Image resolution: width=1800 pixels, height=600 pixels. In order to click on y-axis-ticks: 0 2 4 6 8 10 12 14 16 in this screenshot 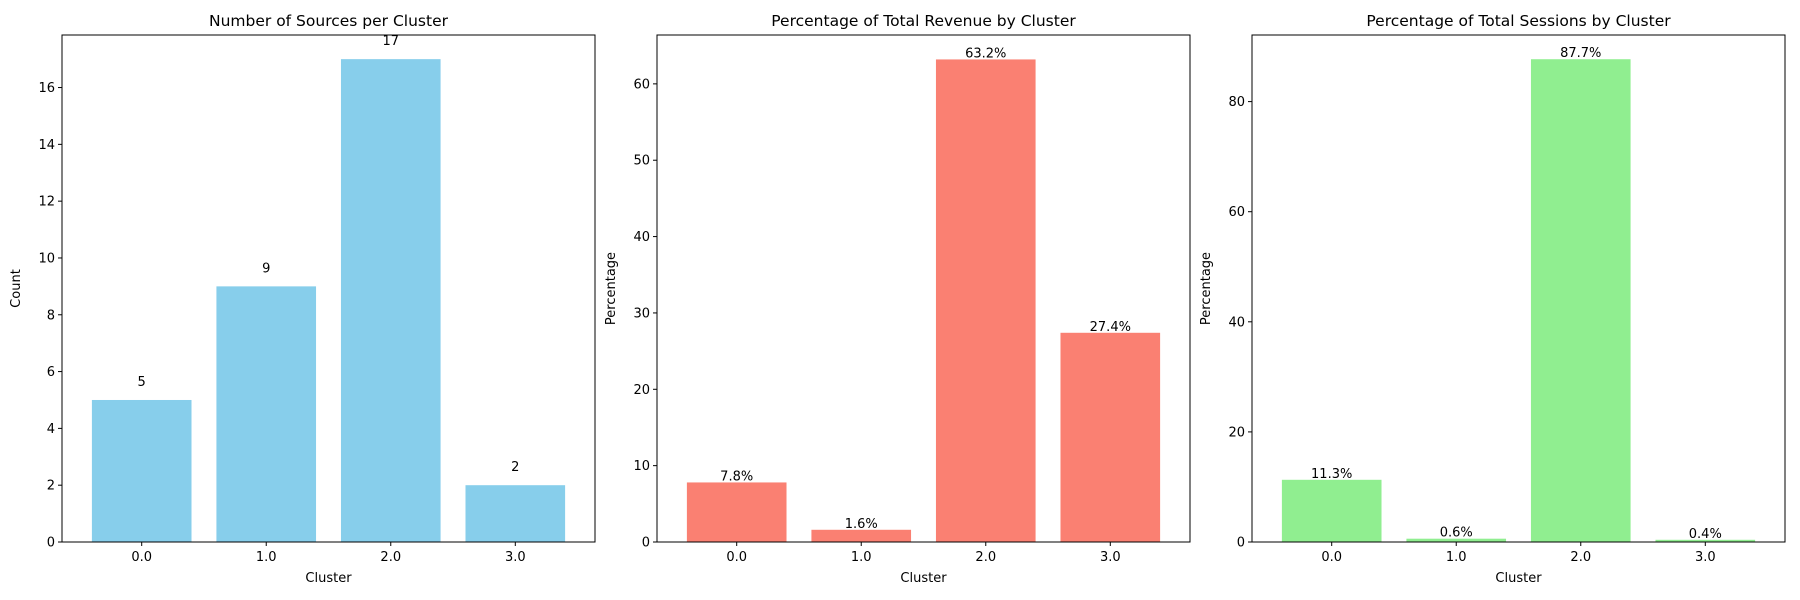, I will do `click(50, 316)`.